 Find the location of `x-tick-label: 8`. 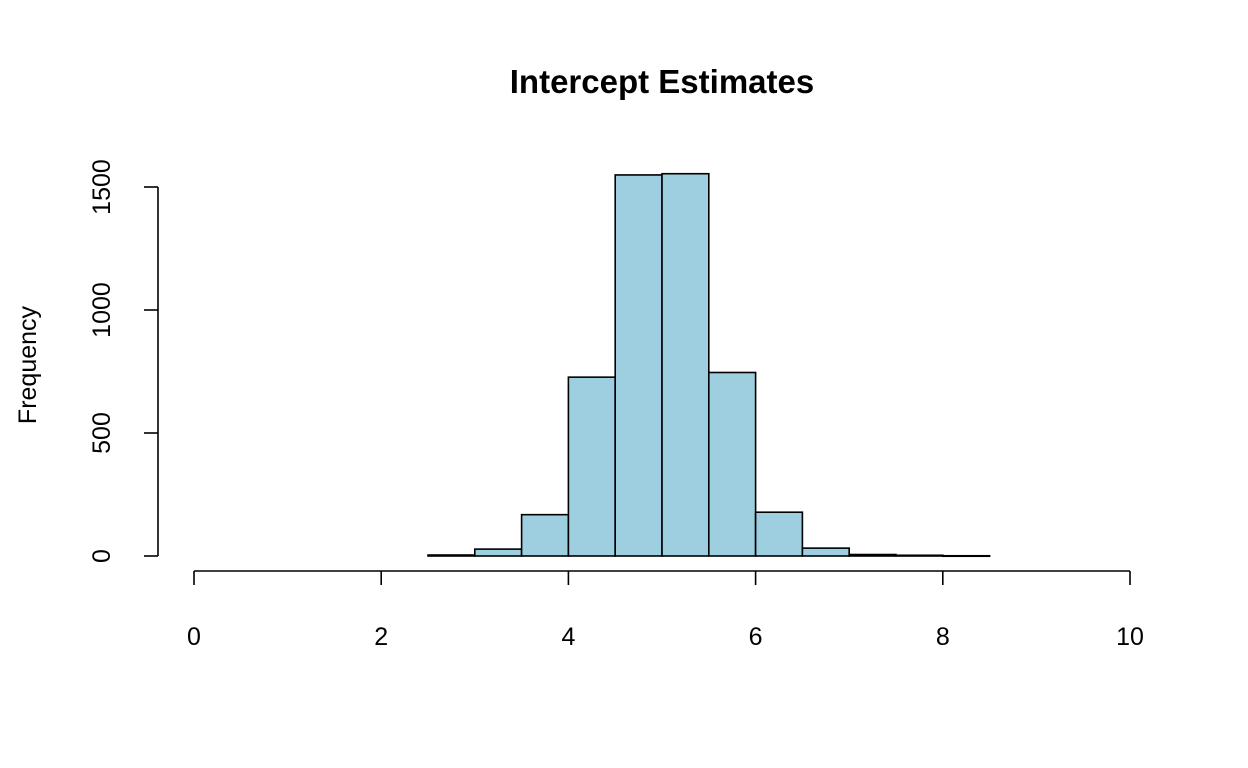

x-tick-label: 8 is located at coordinates (943, 637).